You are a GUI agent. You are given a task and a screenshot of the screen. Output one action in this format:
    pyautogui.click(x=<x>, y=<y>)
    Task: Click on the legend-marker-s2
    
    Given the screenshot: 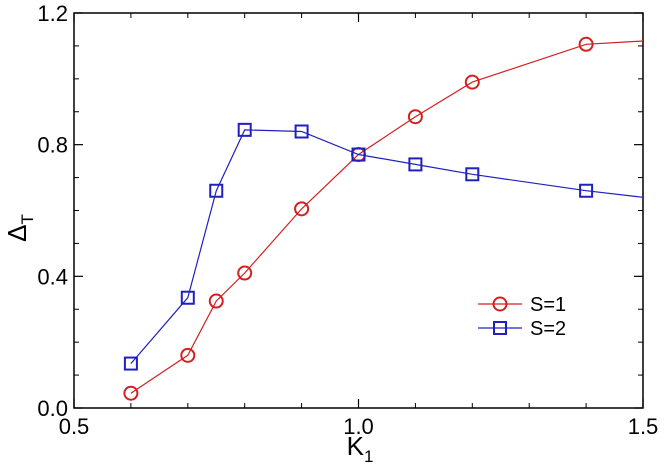 What is the action you would take?
    pyautogui.click(x=500, y=328)
    